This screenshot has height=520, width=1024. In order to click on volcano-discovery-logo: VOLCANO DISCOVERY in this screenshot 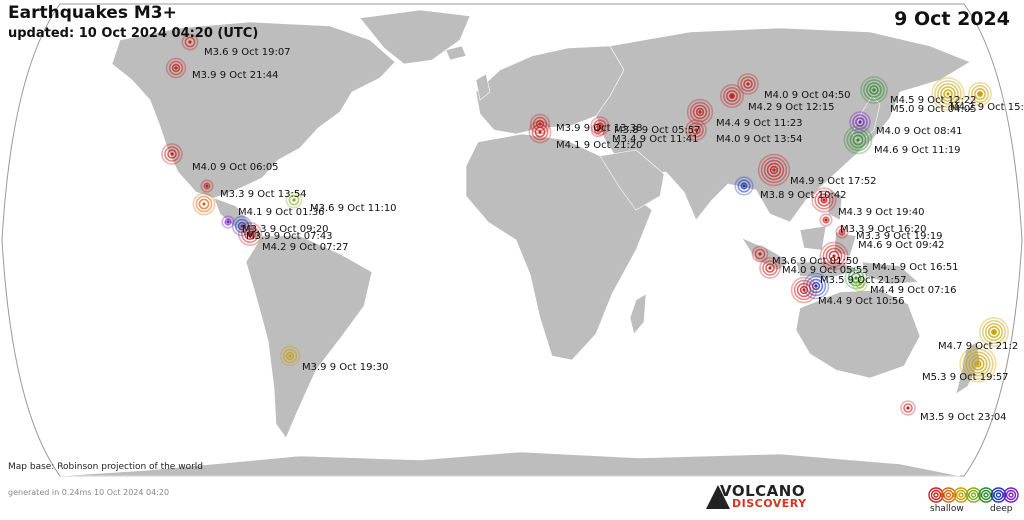, I will do `click(766, 497)`.